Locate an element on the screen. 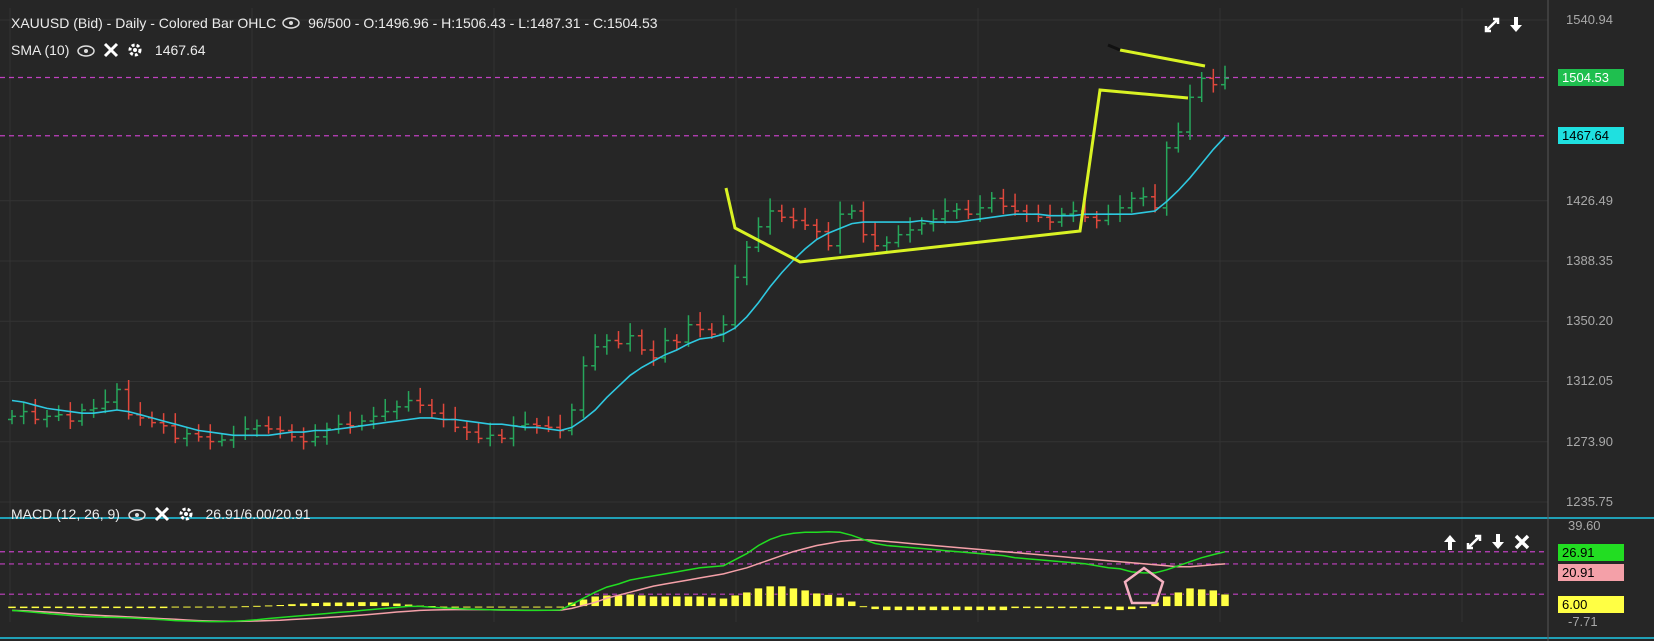 This screenshot has height=641, width=1654. sma-header: SMA (10) 1467.64 is located at coordinates (108, 51).